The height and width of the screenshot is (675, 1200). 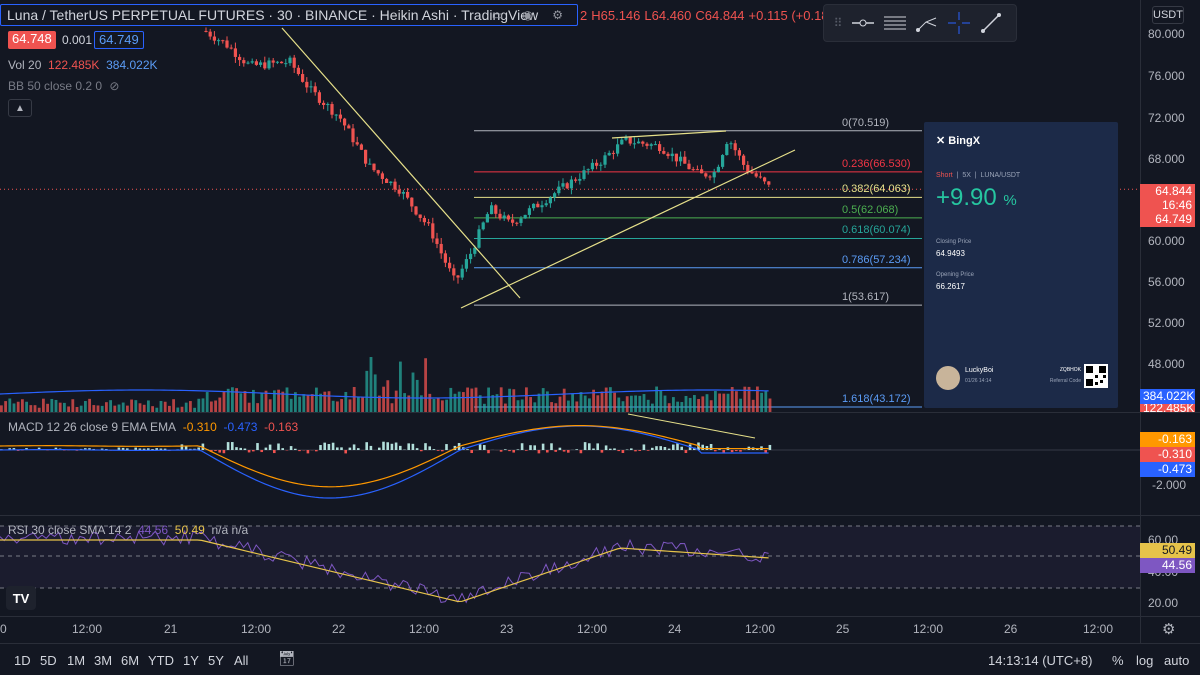 I want to click on log-scale-toggle: log, so click(x=1145, y=660).